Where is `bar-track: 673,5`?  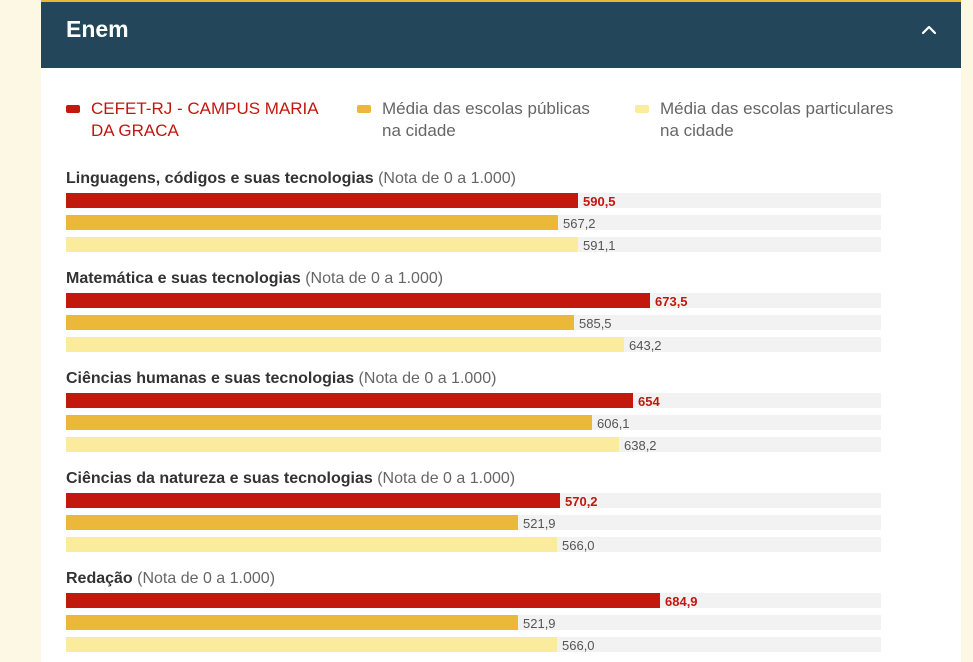
bar-track: 673,5 is located at coordinates (473, 301).